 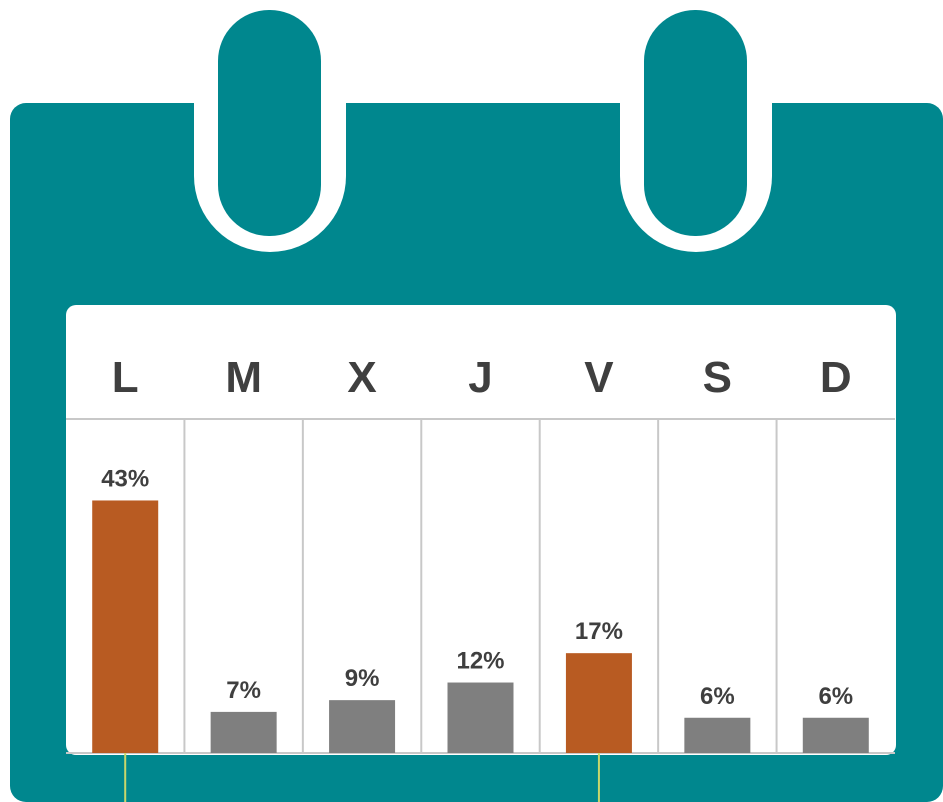 I want to click on bar-m, so click(x=243, y=732).